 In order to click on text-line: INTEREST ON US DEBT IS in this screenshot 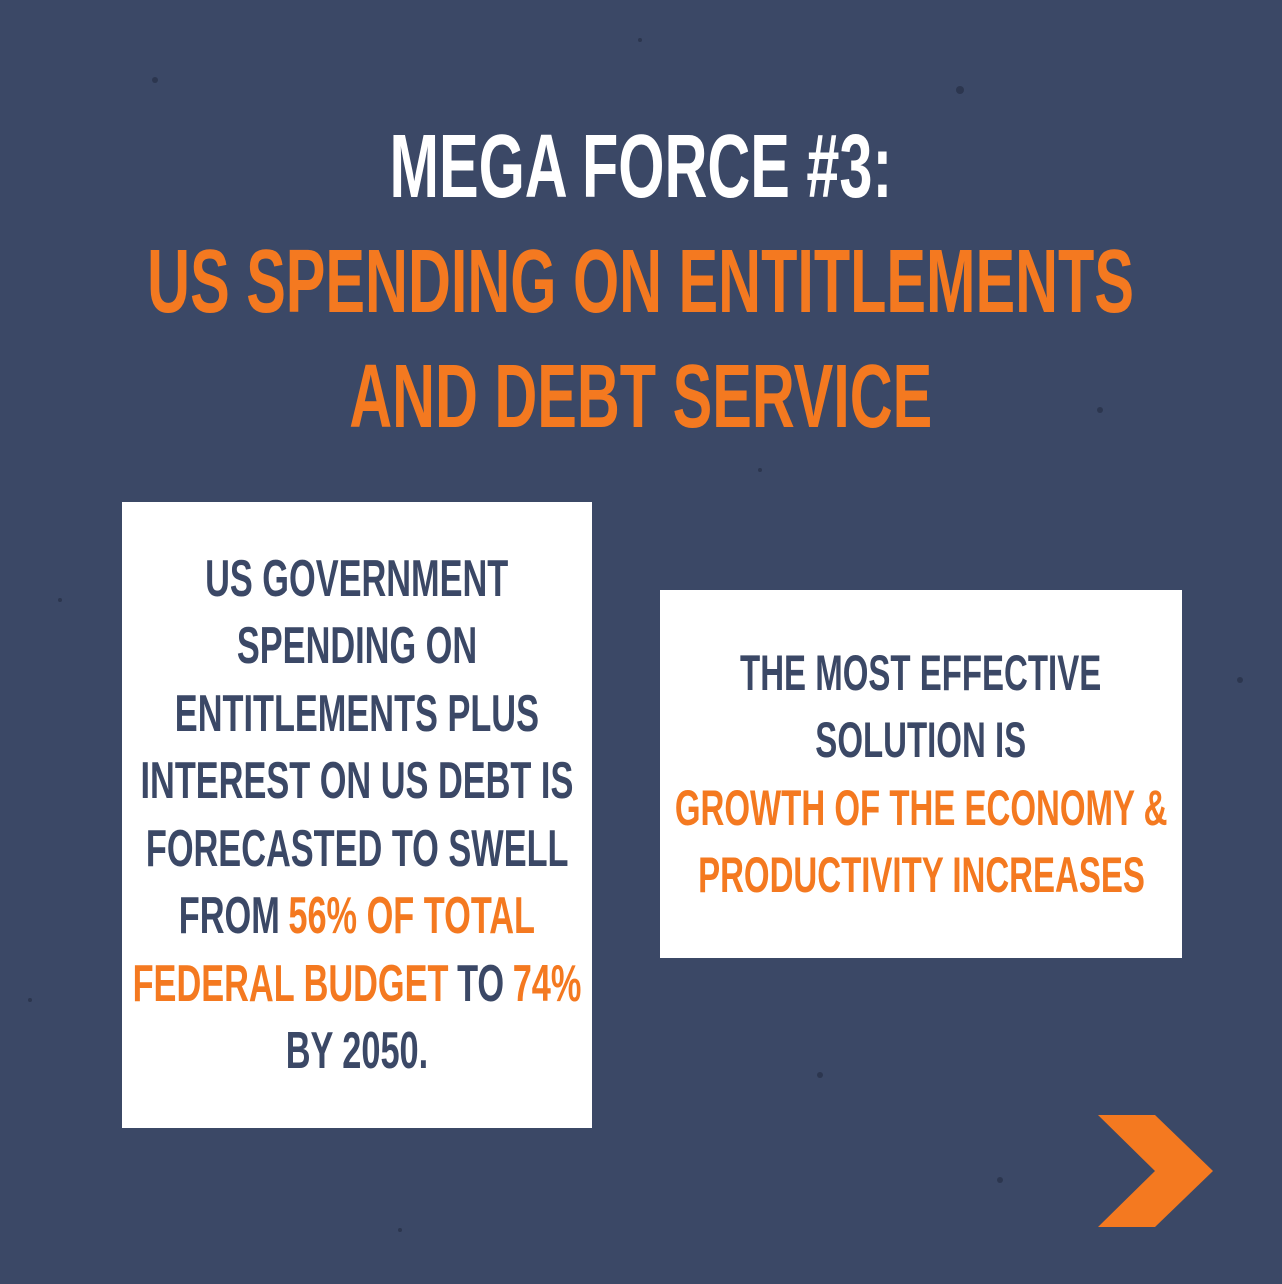, I will do `click(357, 782)`.